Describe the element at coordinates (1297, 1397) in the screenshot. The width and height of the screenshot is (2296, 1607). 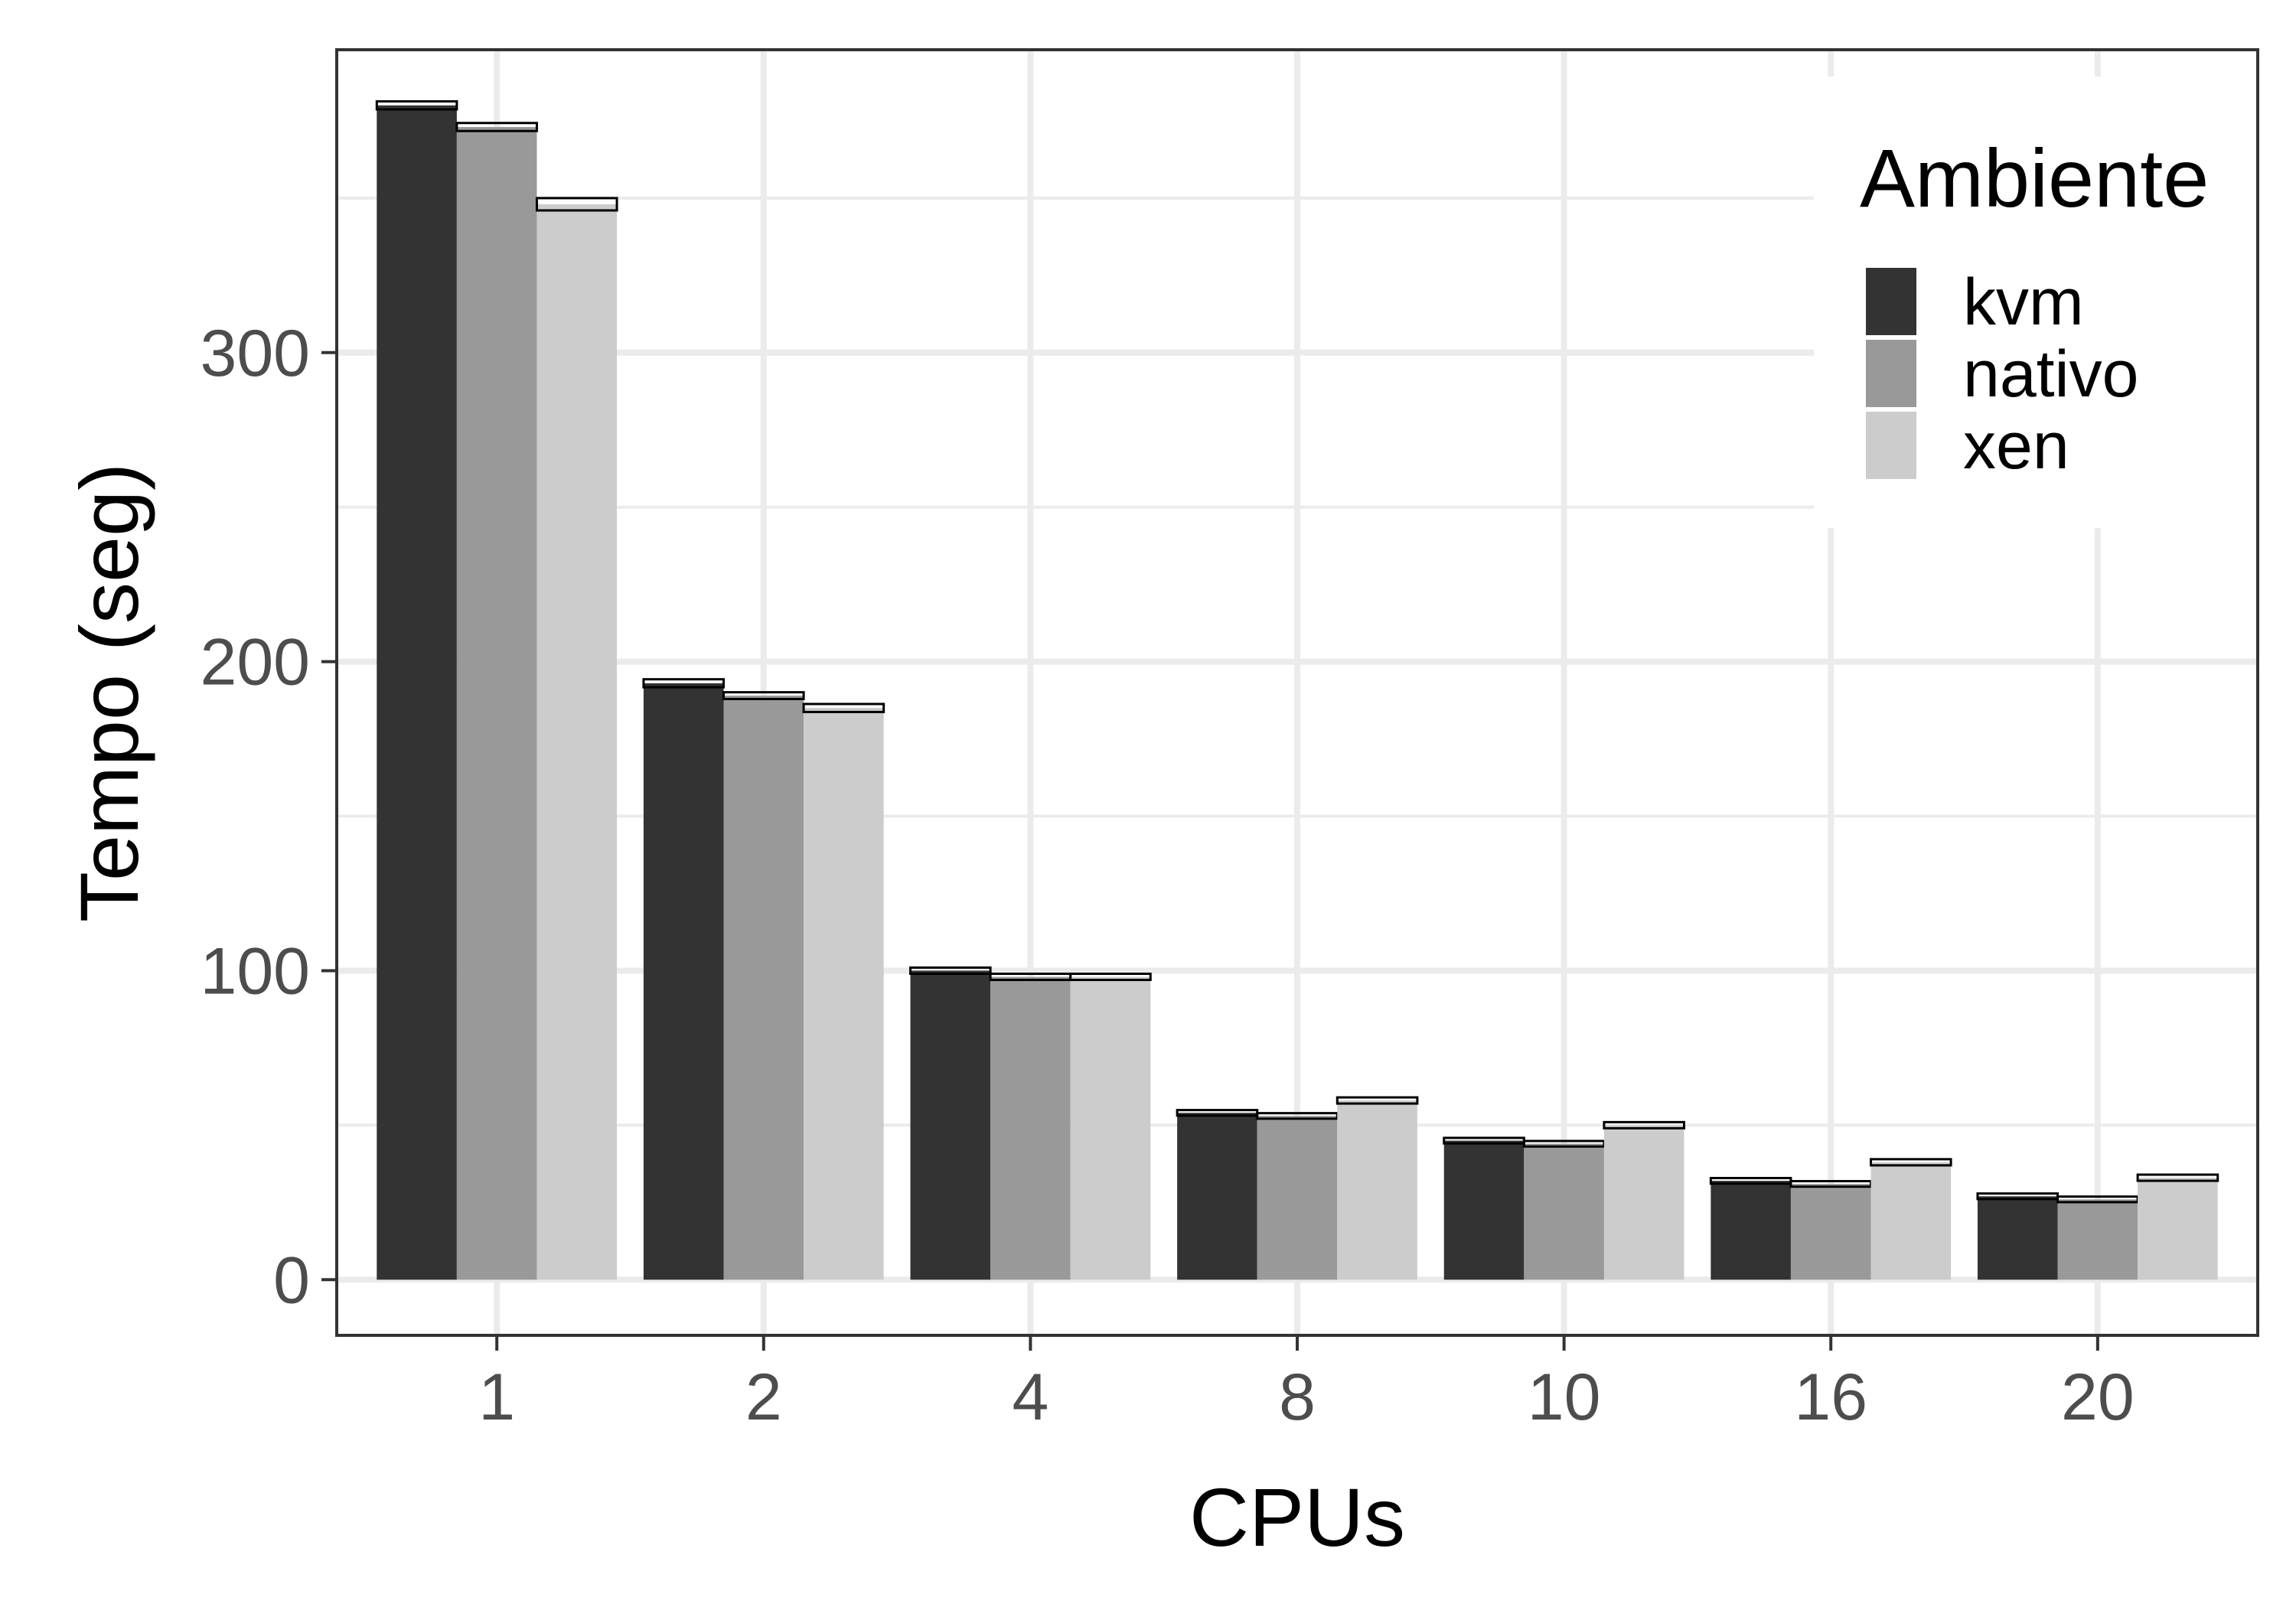
I see `x-tick-label: 8` at that location.